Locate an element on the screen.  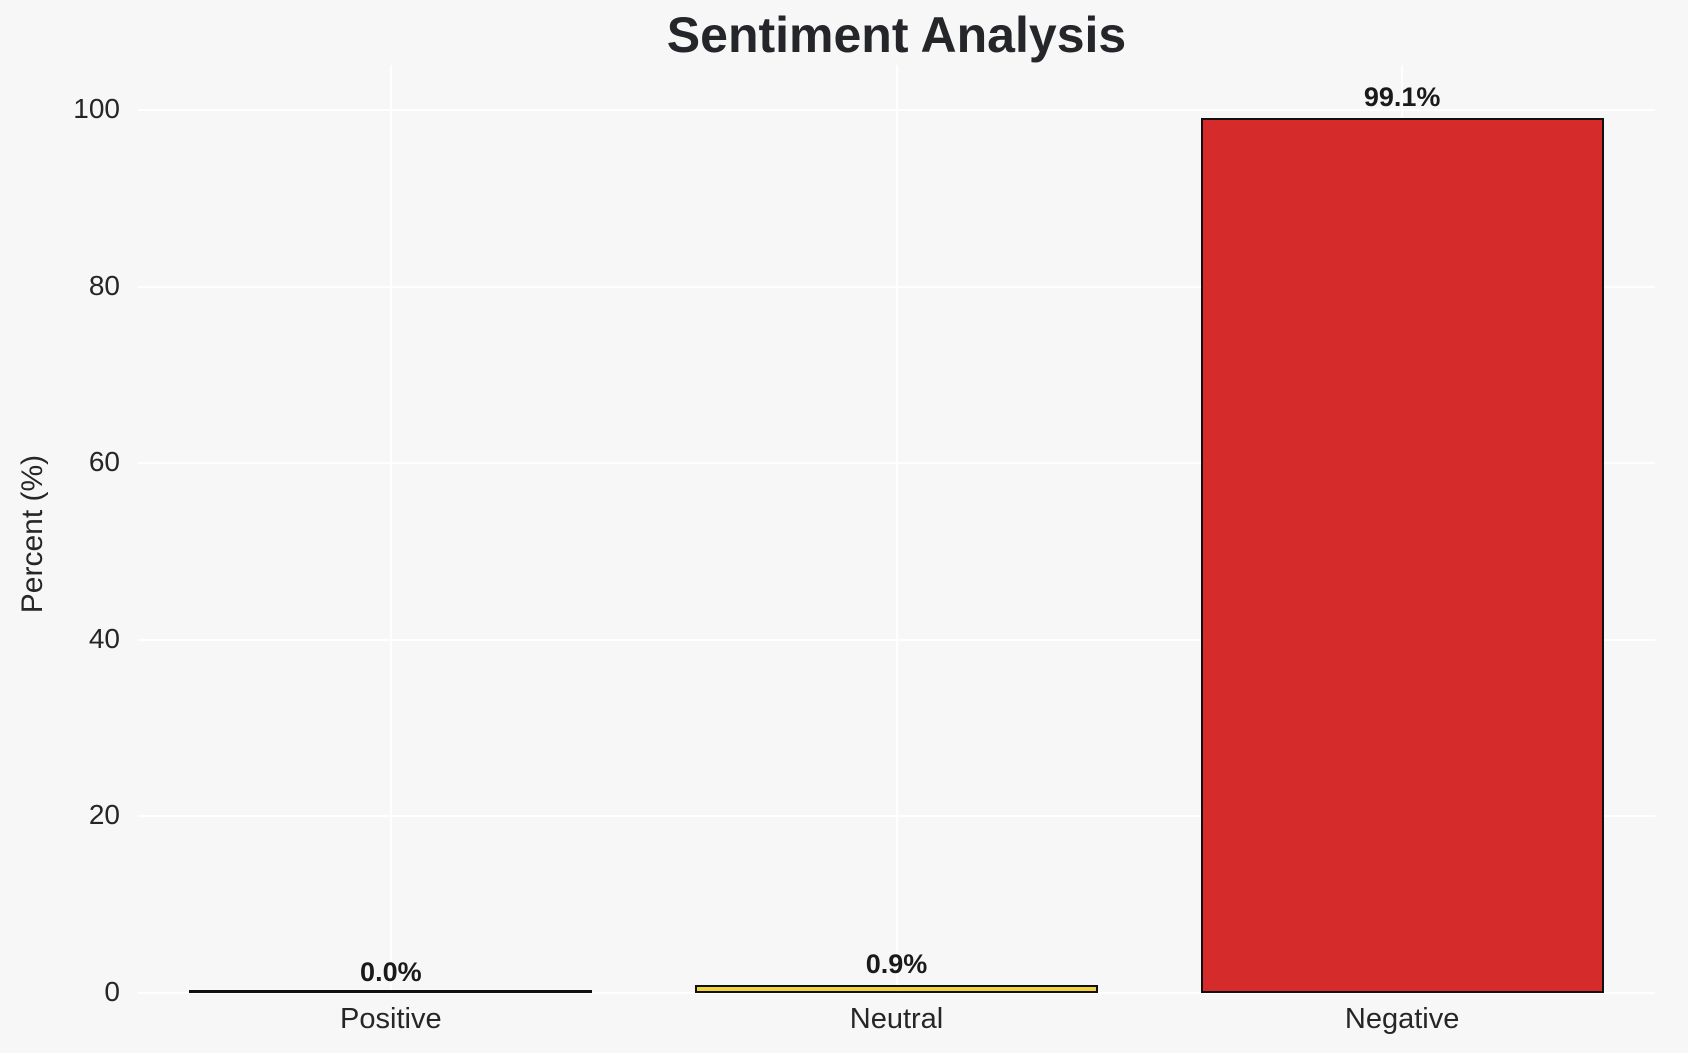
bar-value-label: 99.1% is located at coordinates (1402, 96).